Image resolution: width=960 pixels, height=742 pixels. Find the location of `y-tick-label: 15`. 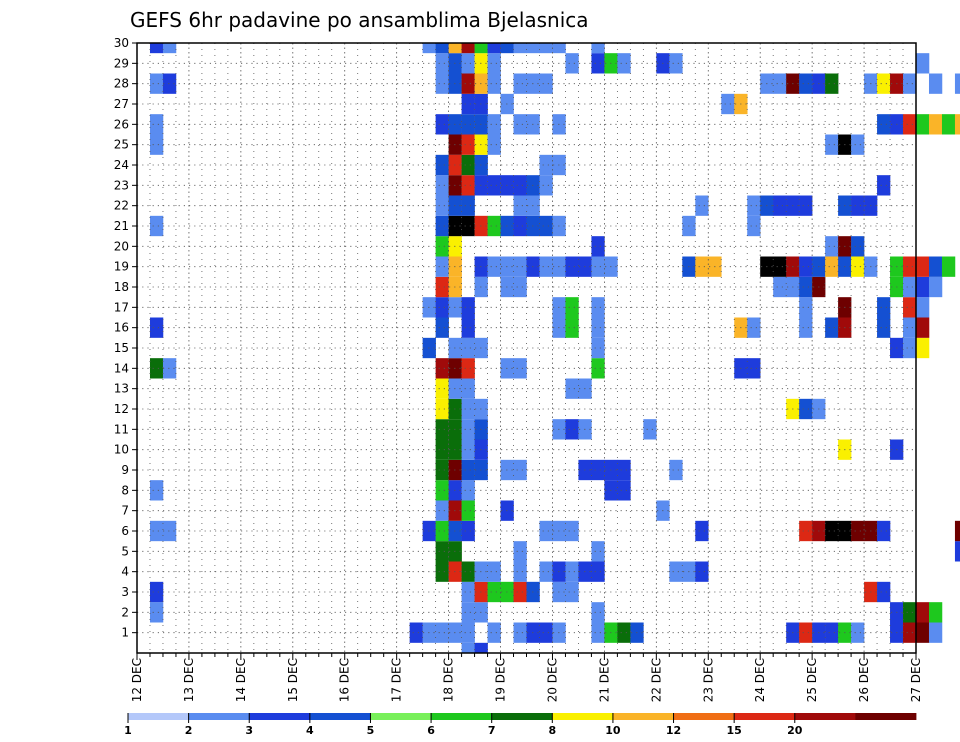

y-tick-label: 15 is located at coordinates (121, 348).